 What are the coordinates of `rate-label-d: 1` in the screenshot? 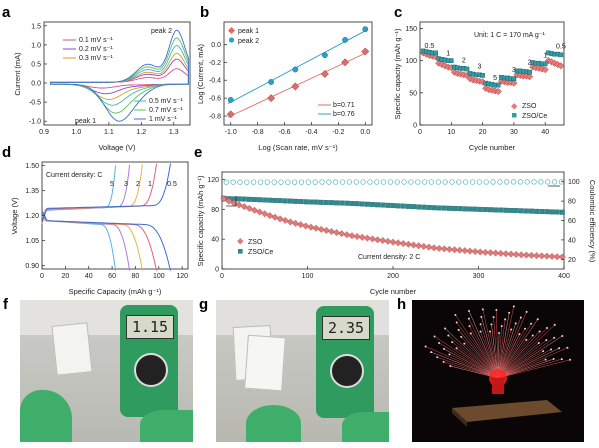 It's located at (150, 184).